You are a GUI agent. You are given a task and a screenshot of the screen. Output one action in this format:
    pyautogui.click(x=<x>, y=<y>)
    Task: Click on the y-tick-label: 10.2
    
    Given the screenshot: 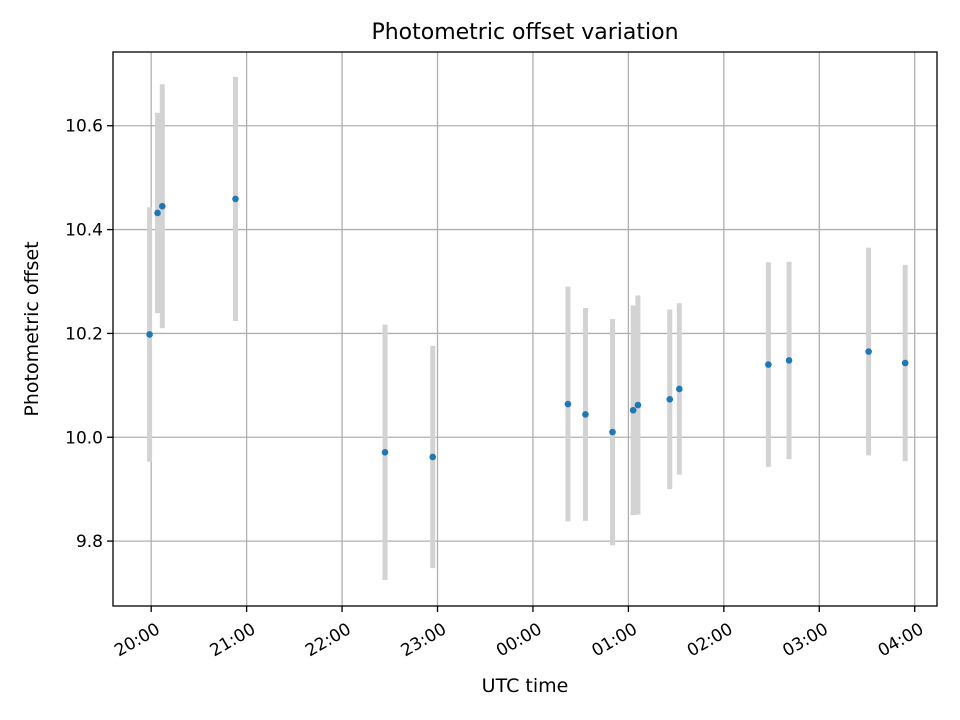 What is the action you would take?
    pyautogui.click(x=84, y=334)
    